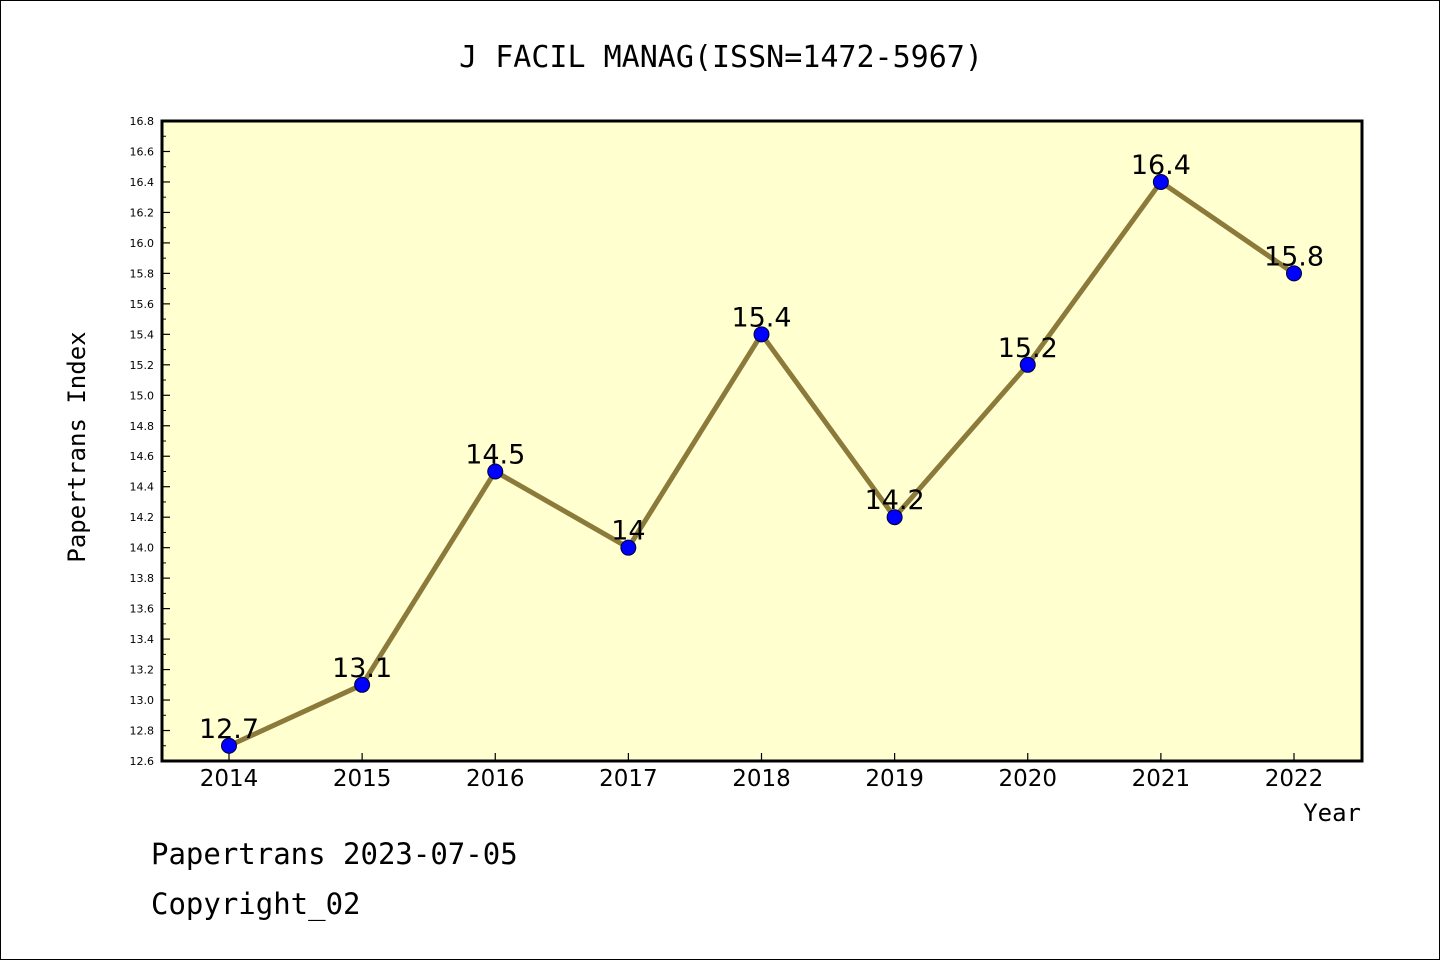  I want to click on y-tick-label-2: 13.0, so click(142, 700).